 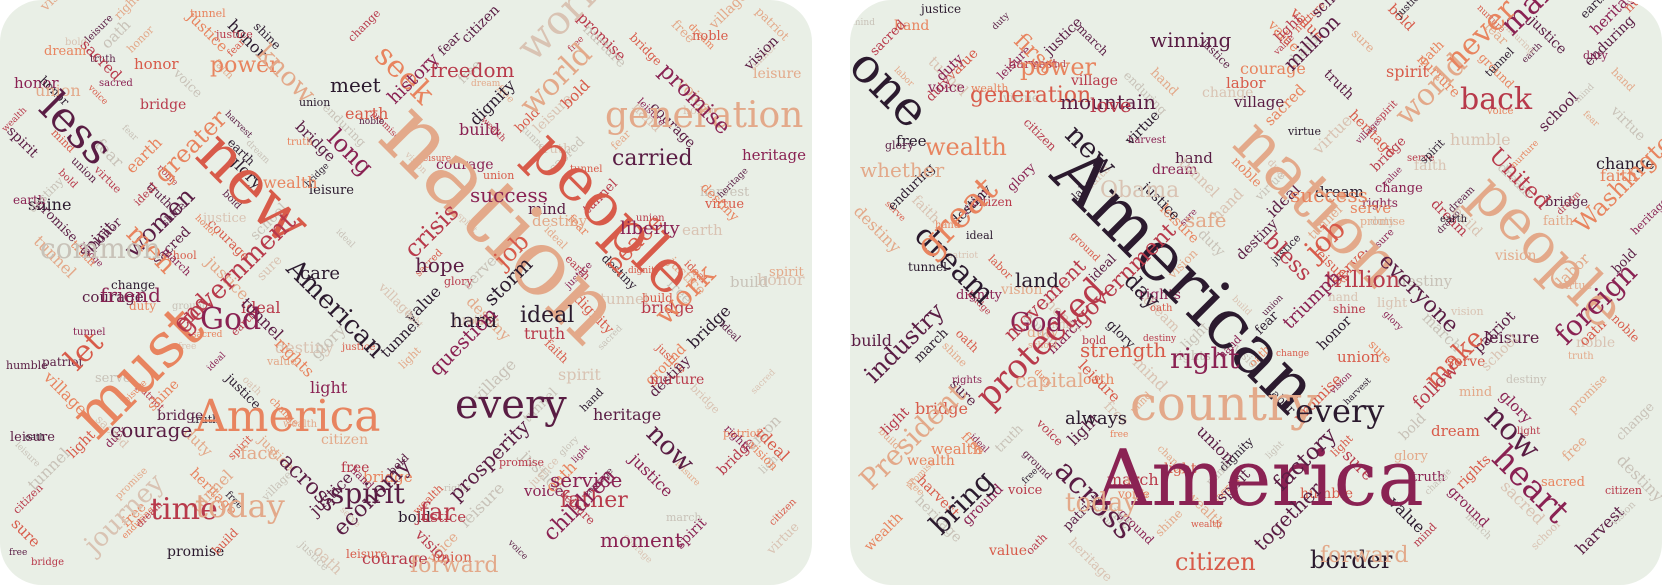 I want to click on filler-word: justice, so click(x=225, y=218).